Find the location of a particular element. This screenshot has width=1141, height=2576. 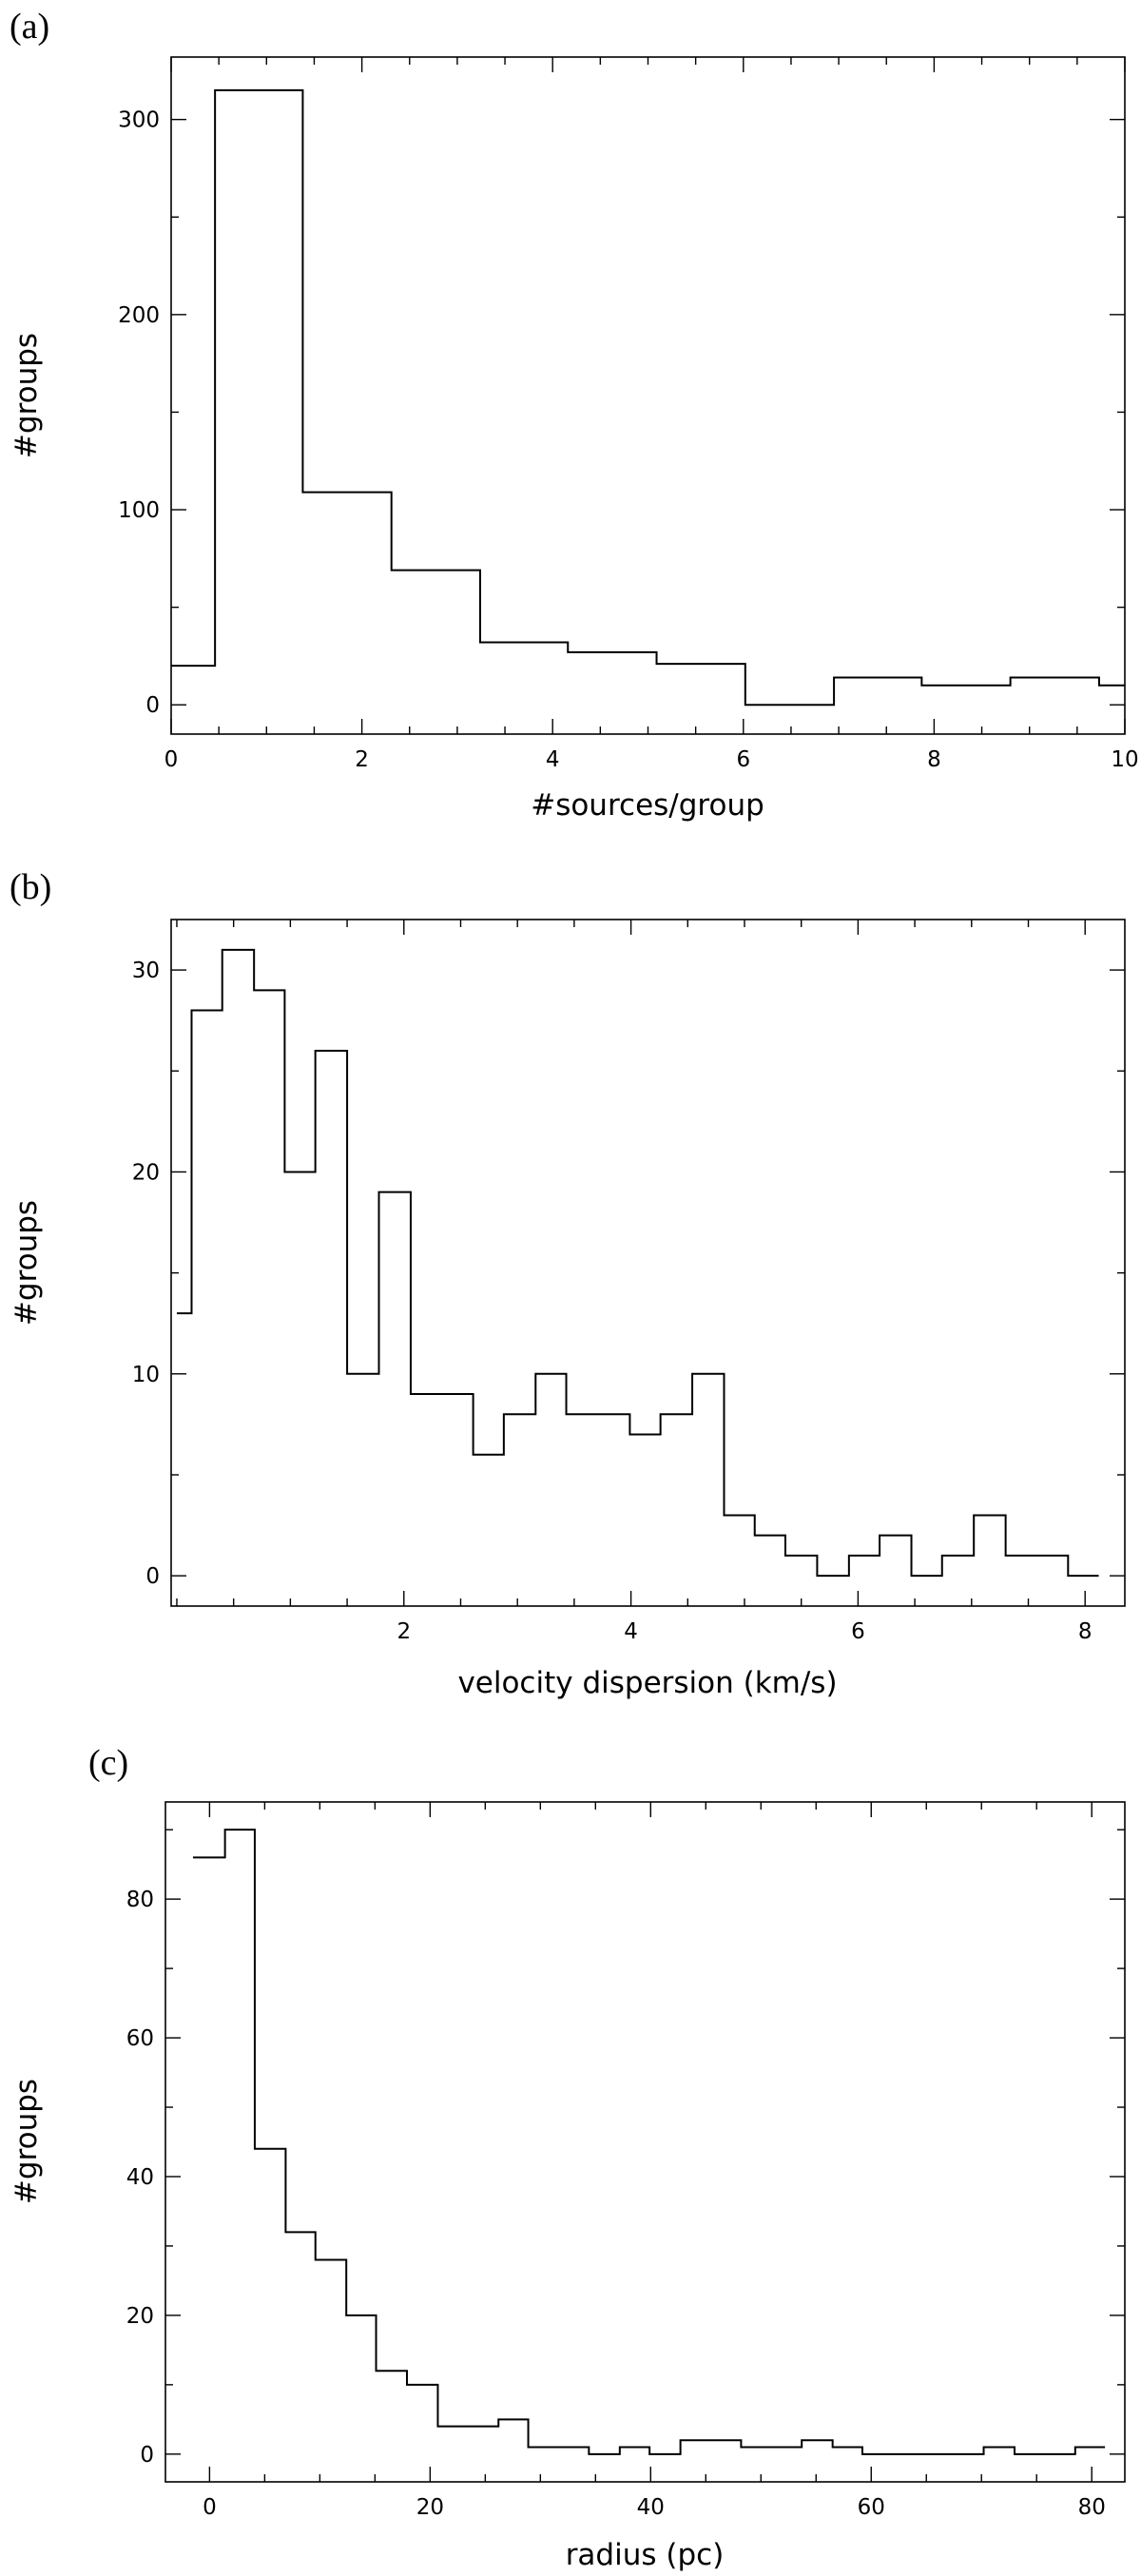

panel-b-y-tick-label: 20 is located at coordinates (146, 1172).